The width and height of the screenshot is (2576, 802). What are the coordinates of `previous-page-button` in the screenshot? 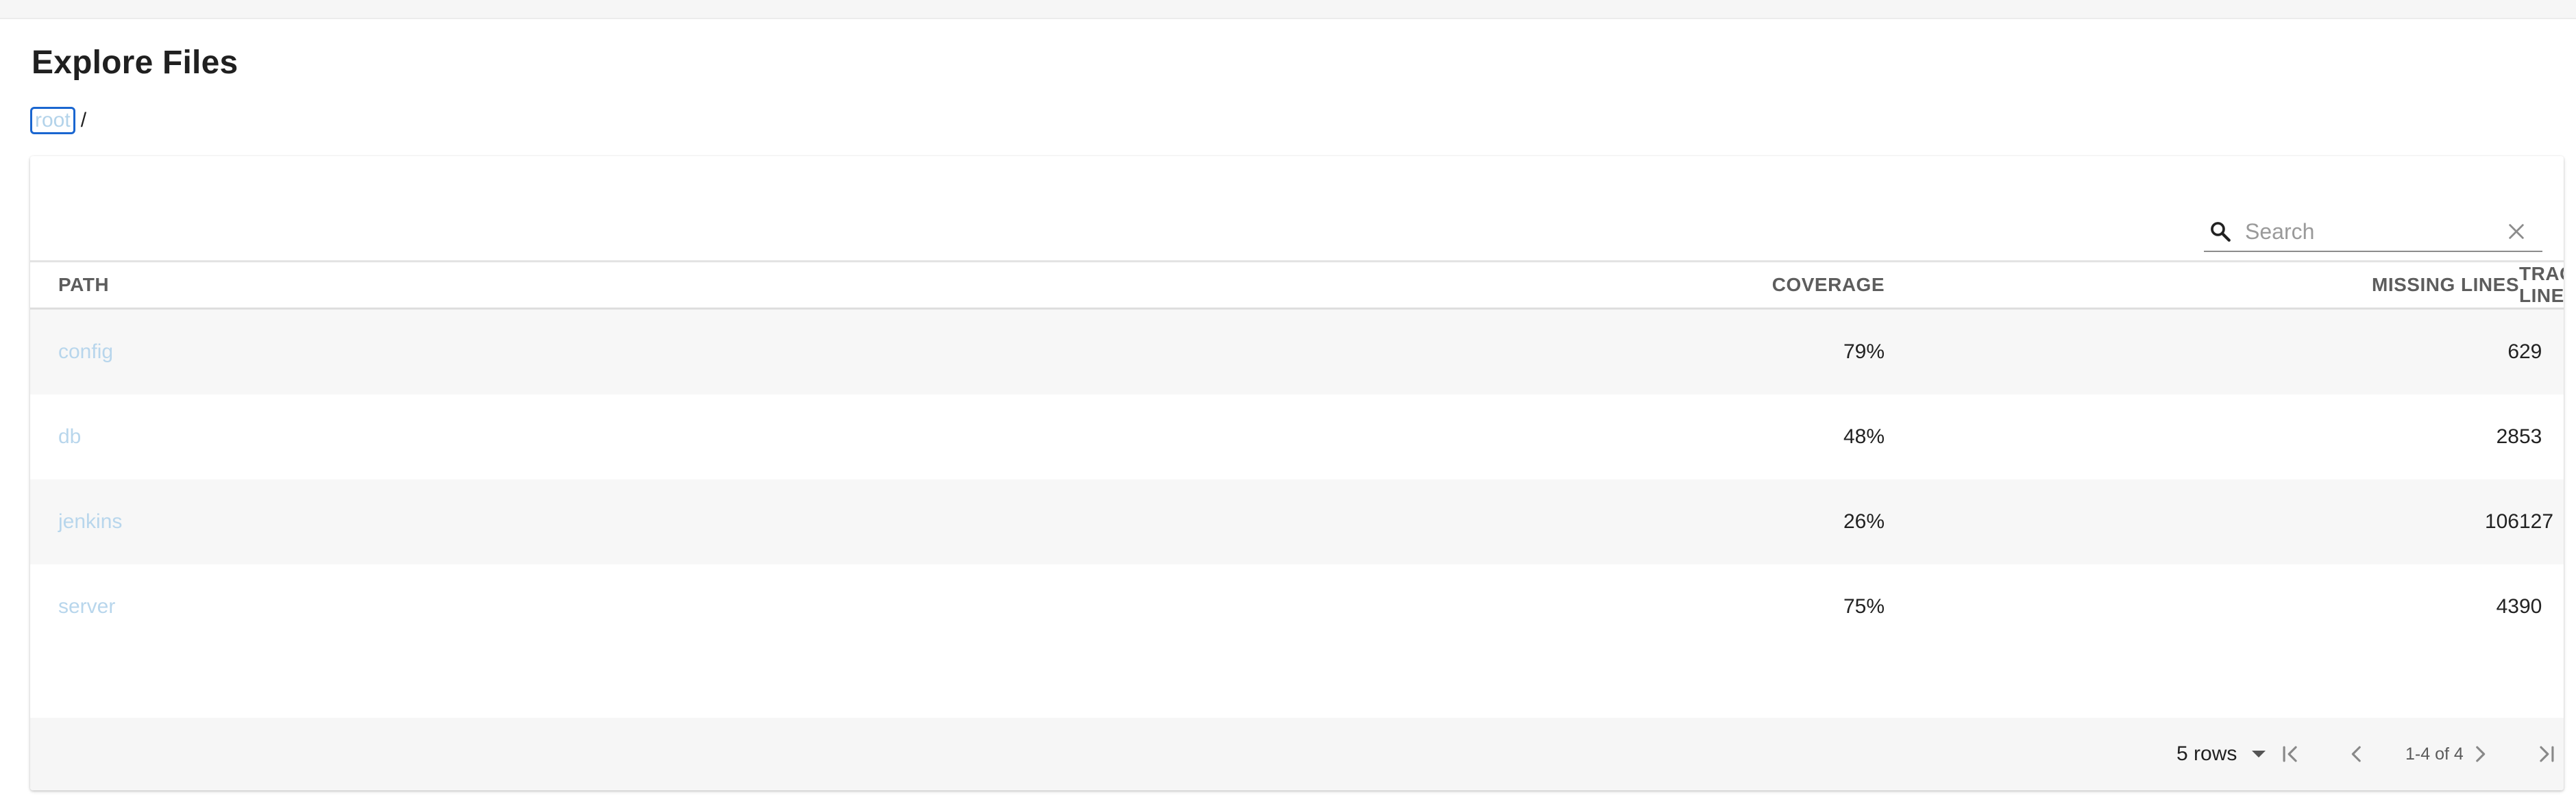 It's located at (2357, 754).